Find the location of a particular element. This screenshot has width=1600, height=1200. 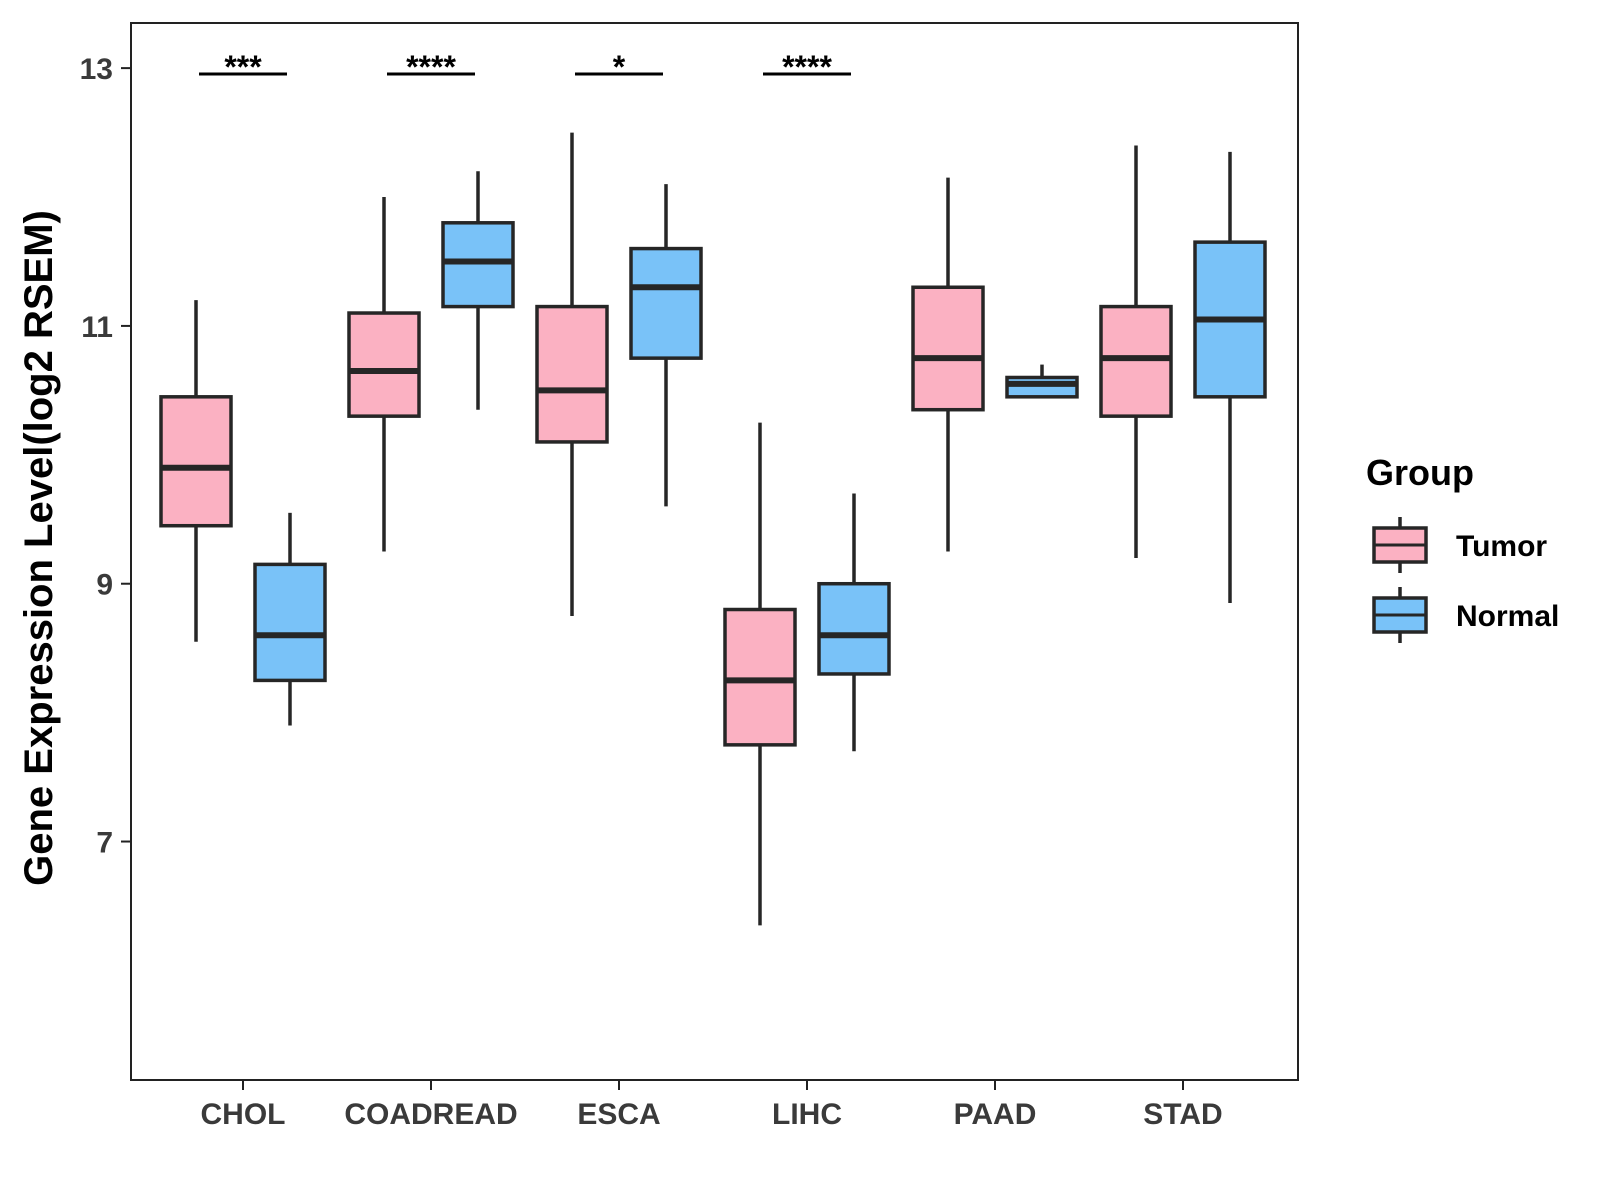

y-tick-label-9: 9 is located at coordinates (104, 585).